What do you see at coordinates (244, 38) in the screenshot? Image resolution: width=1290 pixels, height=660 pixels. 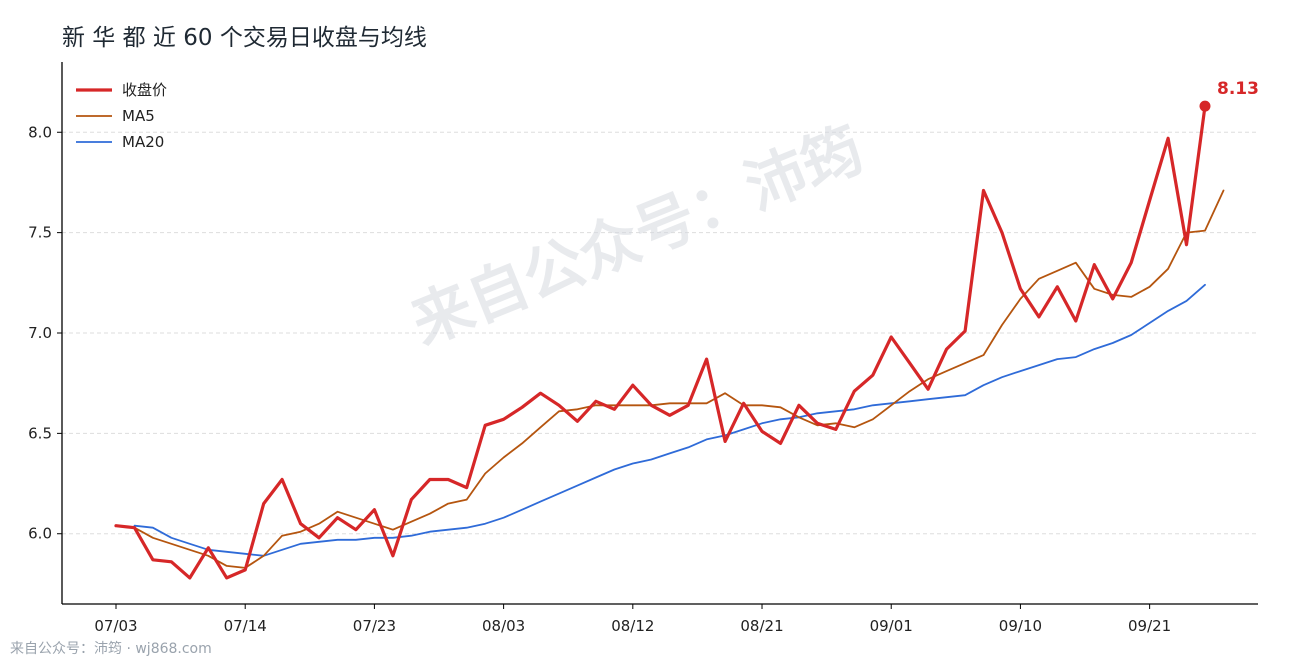 I see `chart-title: 新 华 都 近 60 个交易日收盘与均线` at bounding box center [244, 38].